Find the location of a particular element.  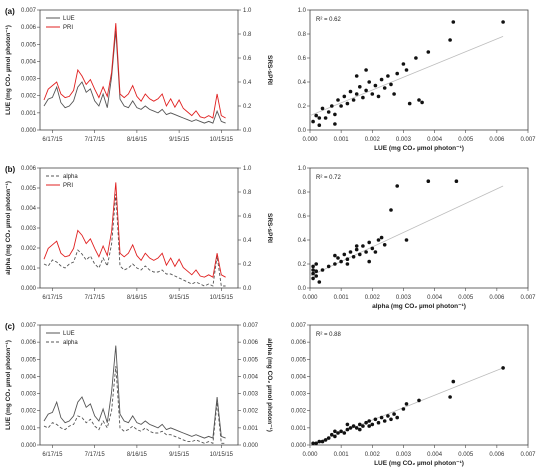

x-tick-label: 0.000 is located at coordinates (310, 140).